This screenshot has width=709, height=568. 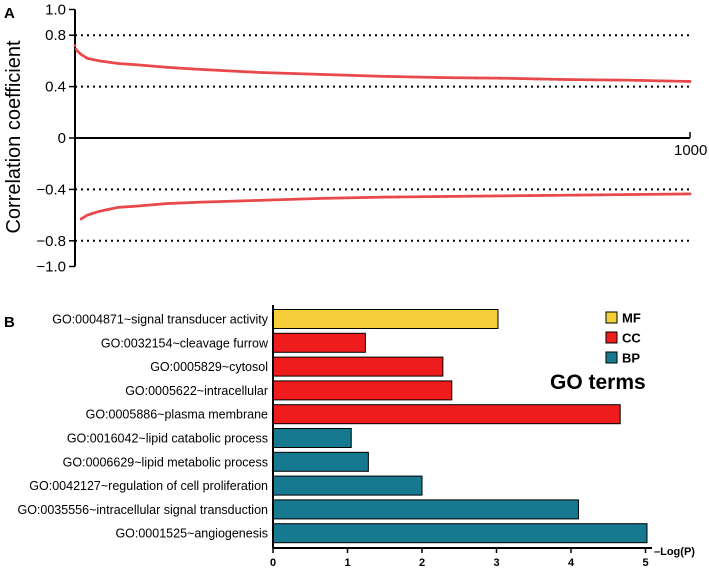 What do you see at coordinates (51, 189) in the screenshot?
I see `y-tick-label: −0.4` at bounding box center [51, 189].